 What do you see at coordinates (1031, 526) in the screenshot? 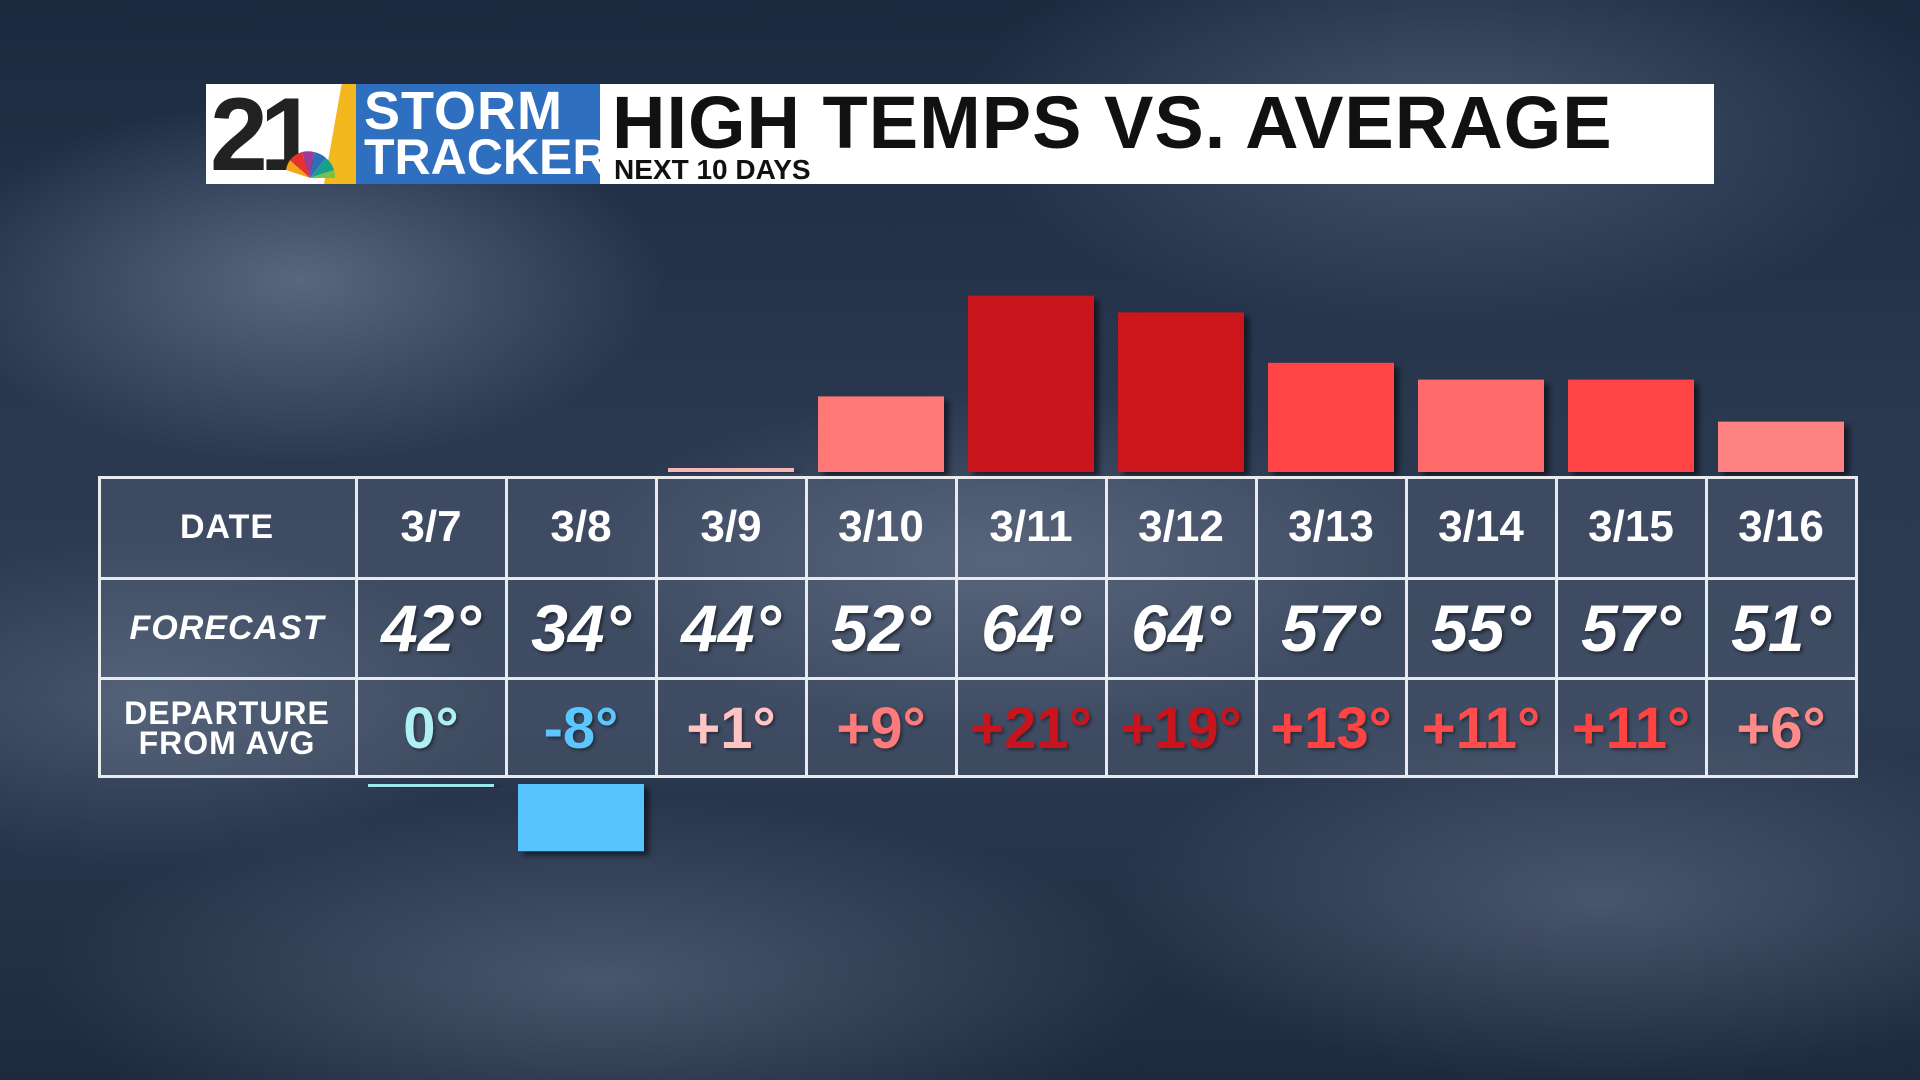
I see `date-cell: 3/11` at bounding box center [1031, 526].